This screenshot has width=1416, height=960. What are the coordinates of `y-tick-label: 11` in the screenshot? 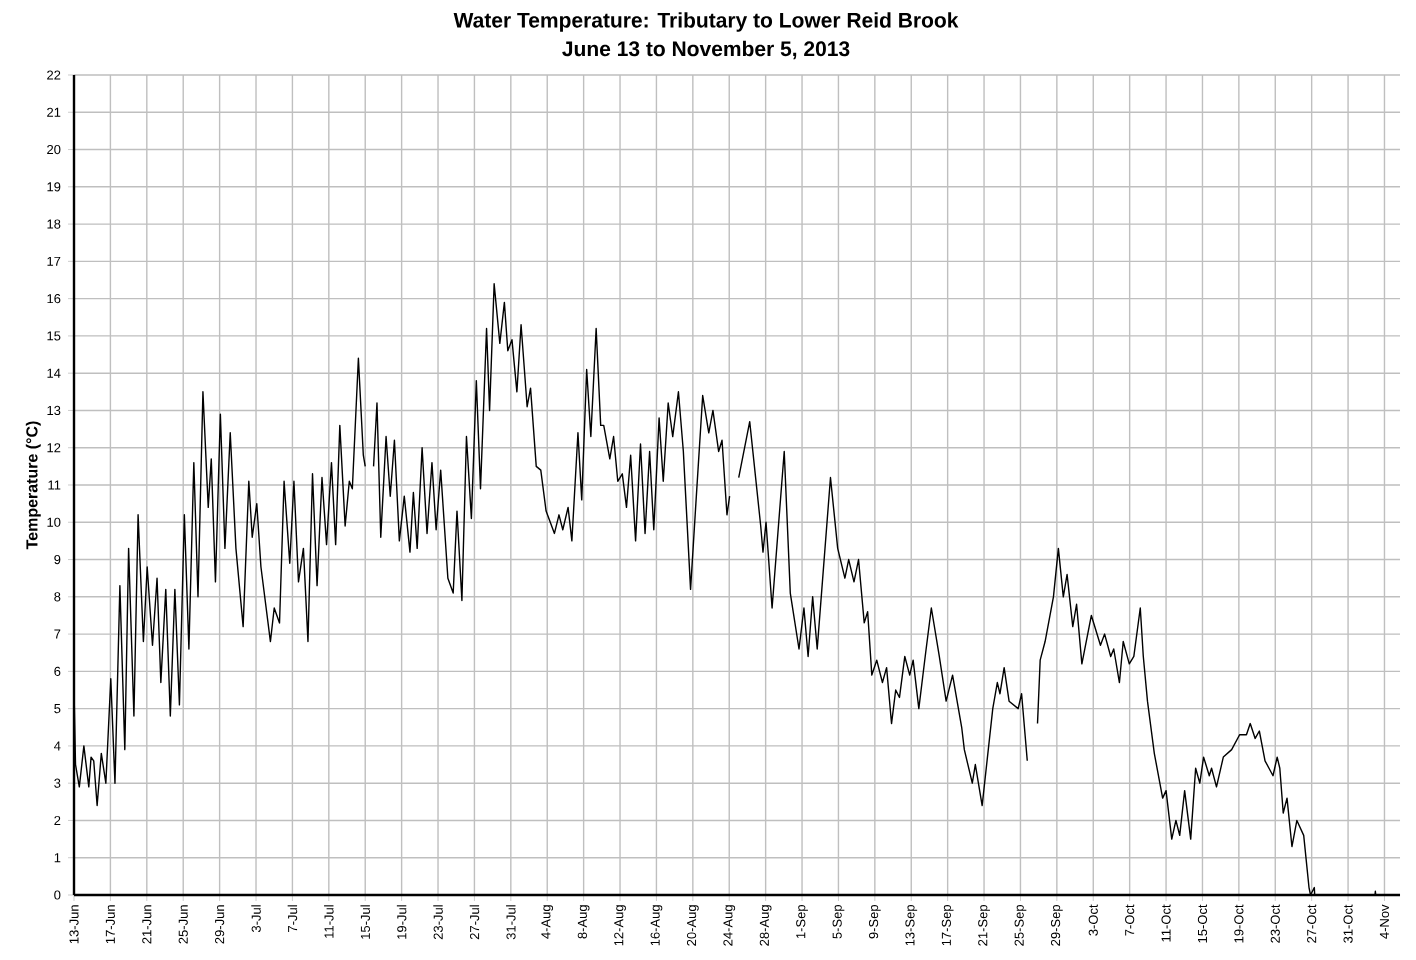 It's located at (54, 485).